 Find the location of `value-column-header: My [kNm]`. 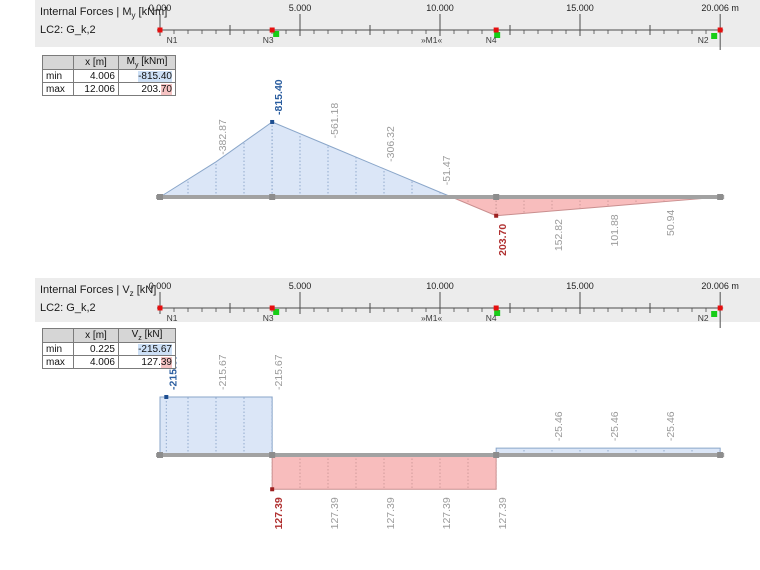

value-column-header: My [kNm] is located at coordinates (147, 62).